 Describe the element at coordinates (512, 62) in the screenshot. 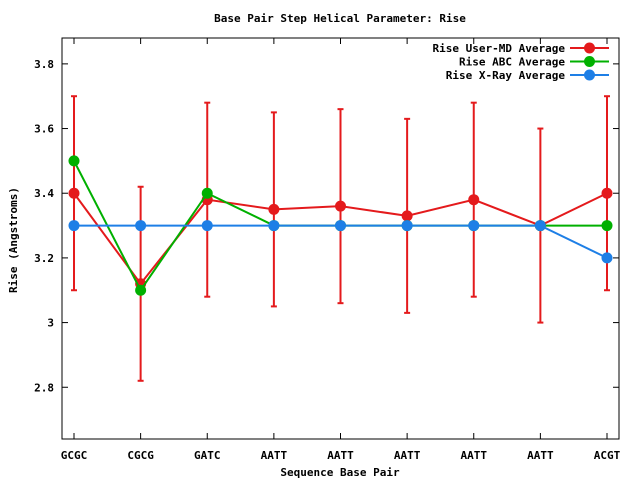

I see `legend-label: Rise ABC Average` at that location.